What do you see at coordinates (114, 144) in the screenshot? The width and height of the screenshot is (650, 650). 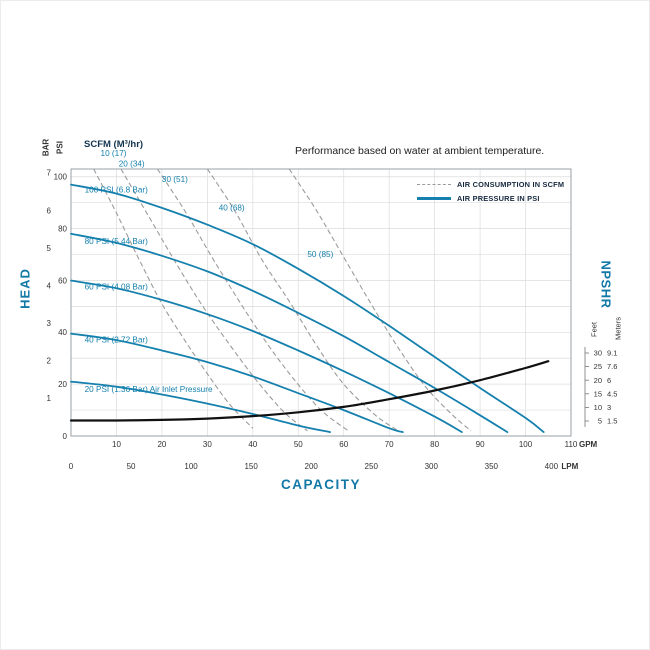 I see `scfm-axis-header: SCFM (M³/hr)` at bounding box center [114, 144].